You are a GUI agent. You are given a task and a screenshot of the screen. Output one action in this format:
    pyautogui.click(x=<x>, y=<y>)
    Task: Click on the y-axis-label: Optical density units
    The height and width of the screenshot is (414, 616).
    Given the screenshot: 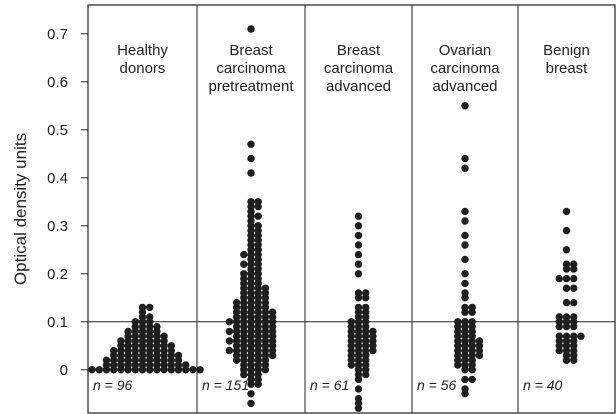 What is the action you would take?
    pyautogui.click(x=20, y=209)
    